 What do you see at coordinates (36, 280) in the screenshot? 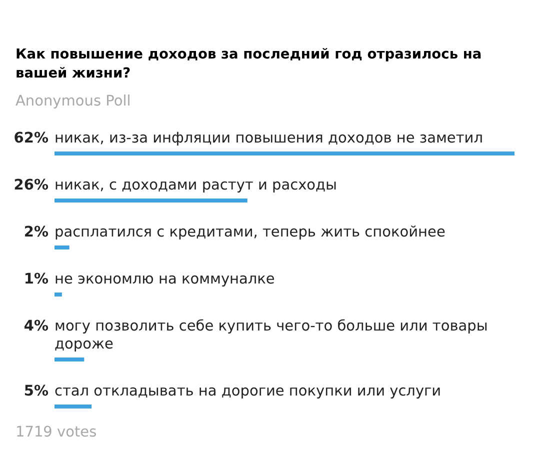
I see `data-label: 1%` at bounding box center [36, 280].